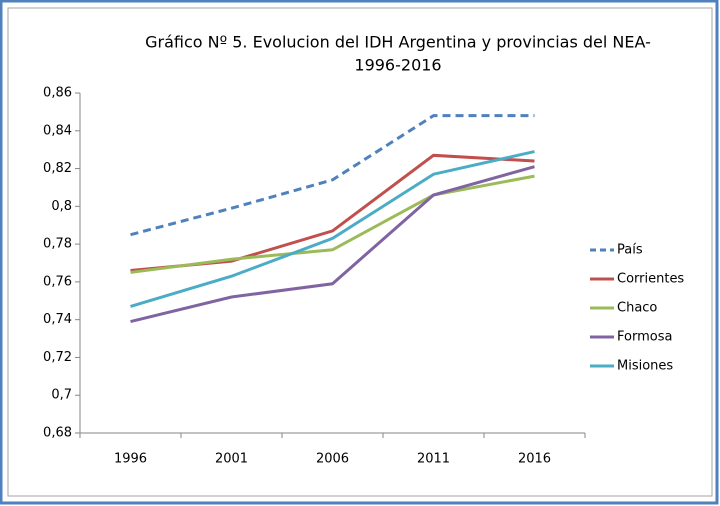 The image size is (720, 506). What do you see at coordinates (397, 65) in the screenshot?
I see `chart-title: 1996-2016` at bounding box center [397, 65].